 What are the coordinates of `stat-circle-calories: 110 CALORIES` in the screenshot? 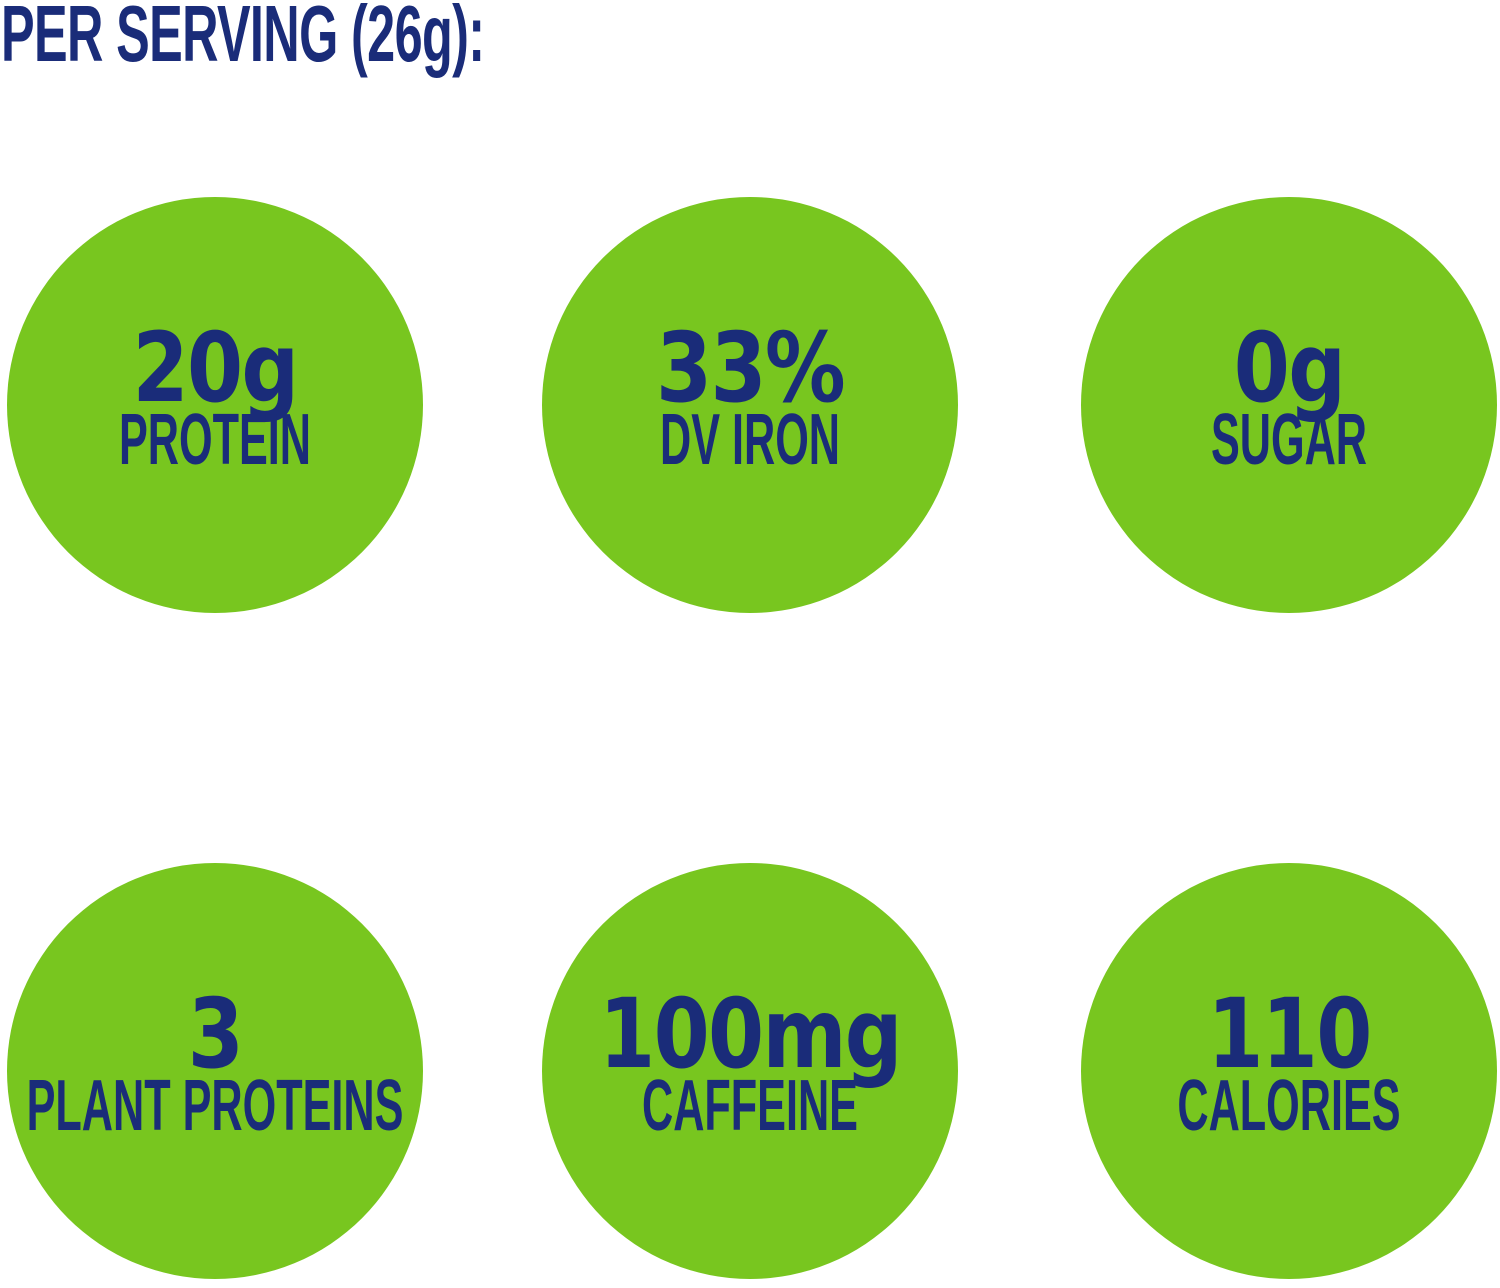 It's located at (1289, 1071).